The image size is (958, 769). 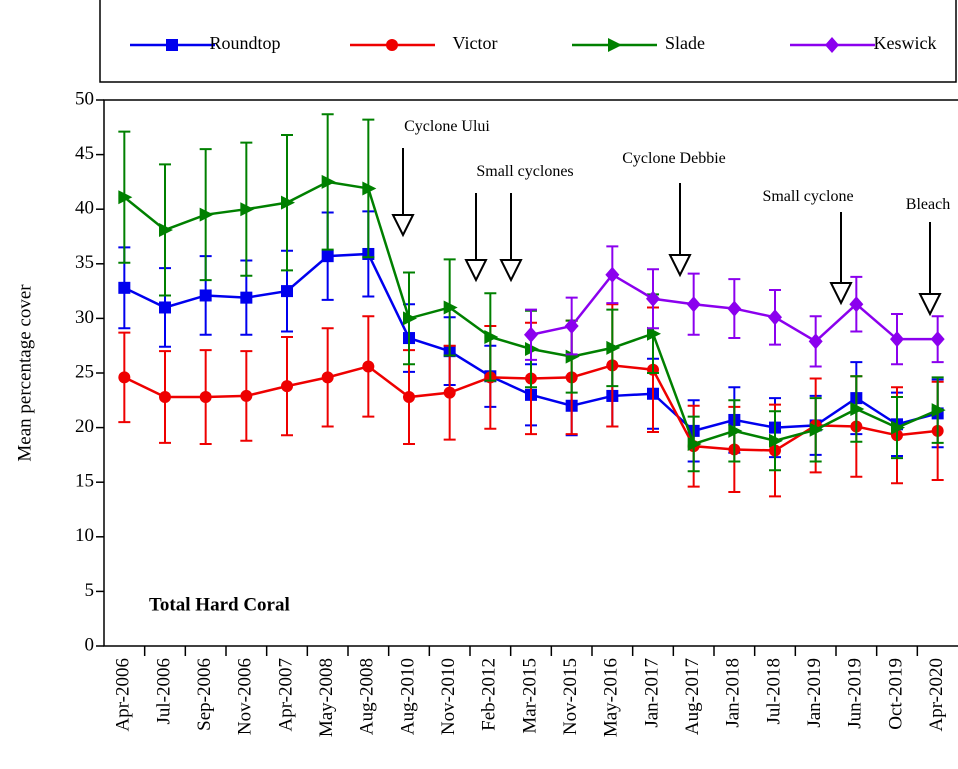 What do you see at coordinates (611, 697) in the screenshot?
I see `x-tick-label: May-2016` at bounding box center [611, 697].